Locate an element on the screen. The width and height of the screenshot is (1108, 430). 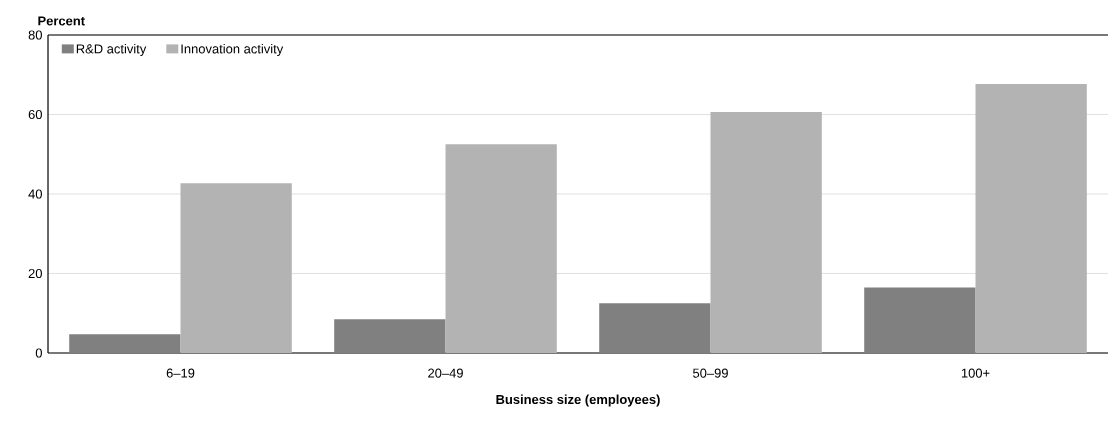
y-tick-label: 0 is located at coordinates (38, 353).